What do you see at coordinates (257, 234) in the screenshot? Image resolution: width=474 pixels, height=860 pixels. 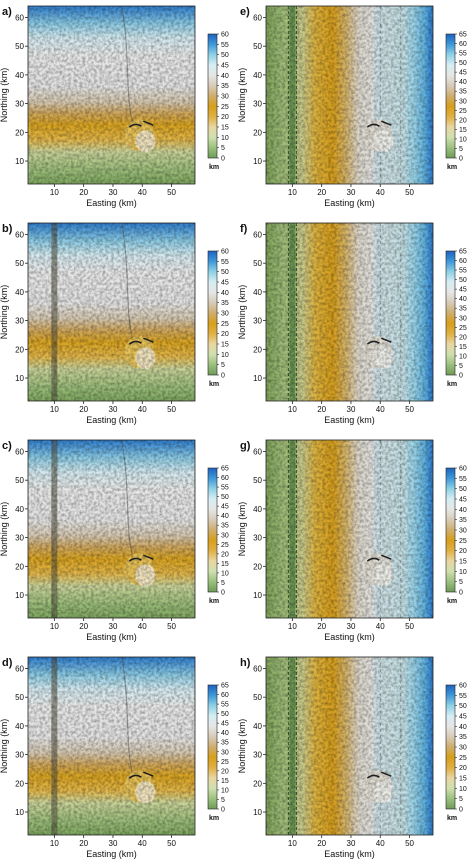 I see `y-tick-label: 60` at bounding box center [257, 234].